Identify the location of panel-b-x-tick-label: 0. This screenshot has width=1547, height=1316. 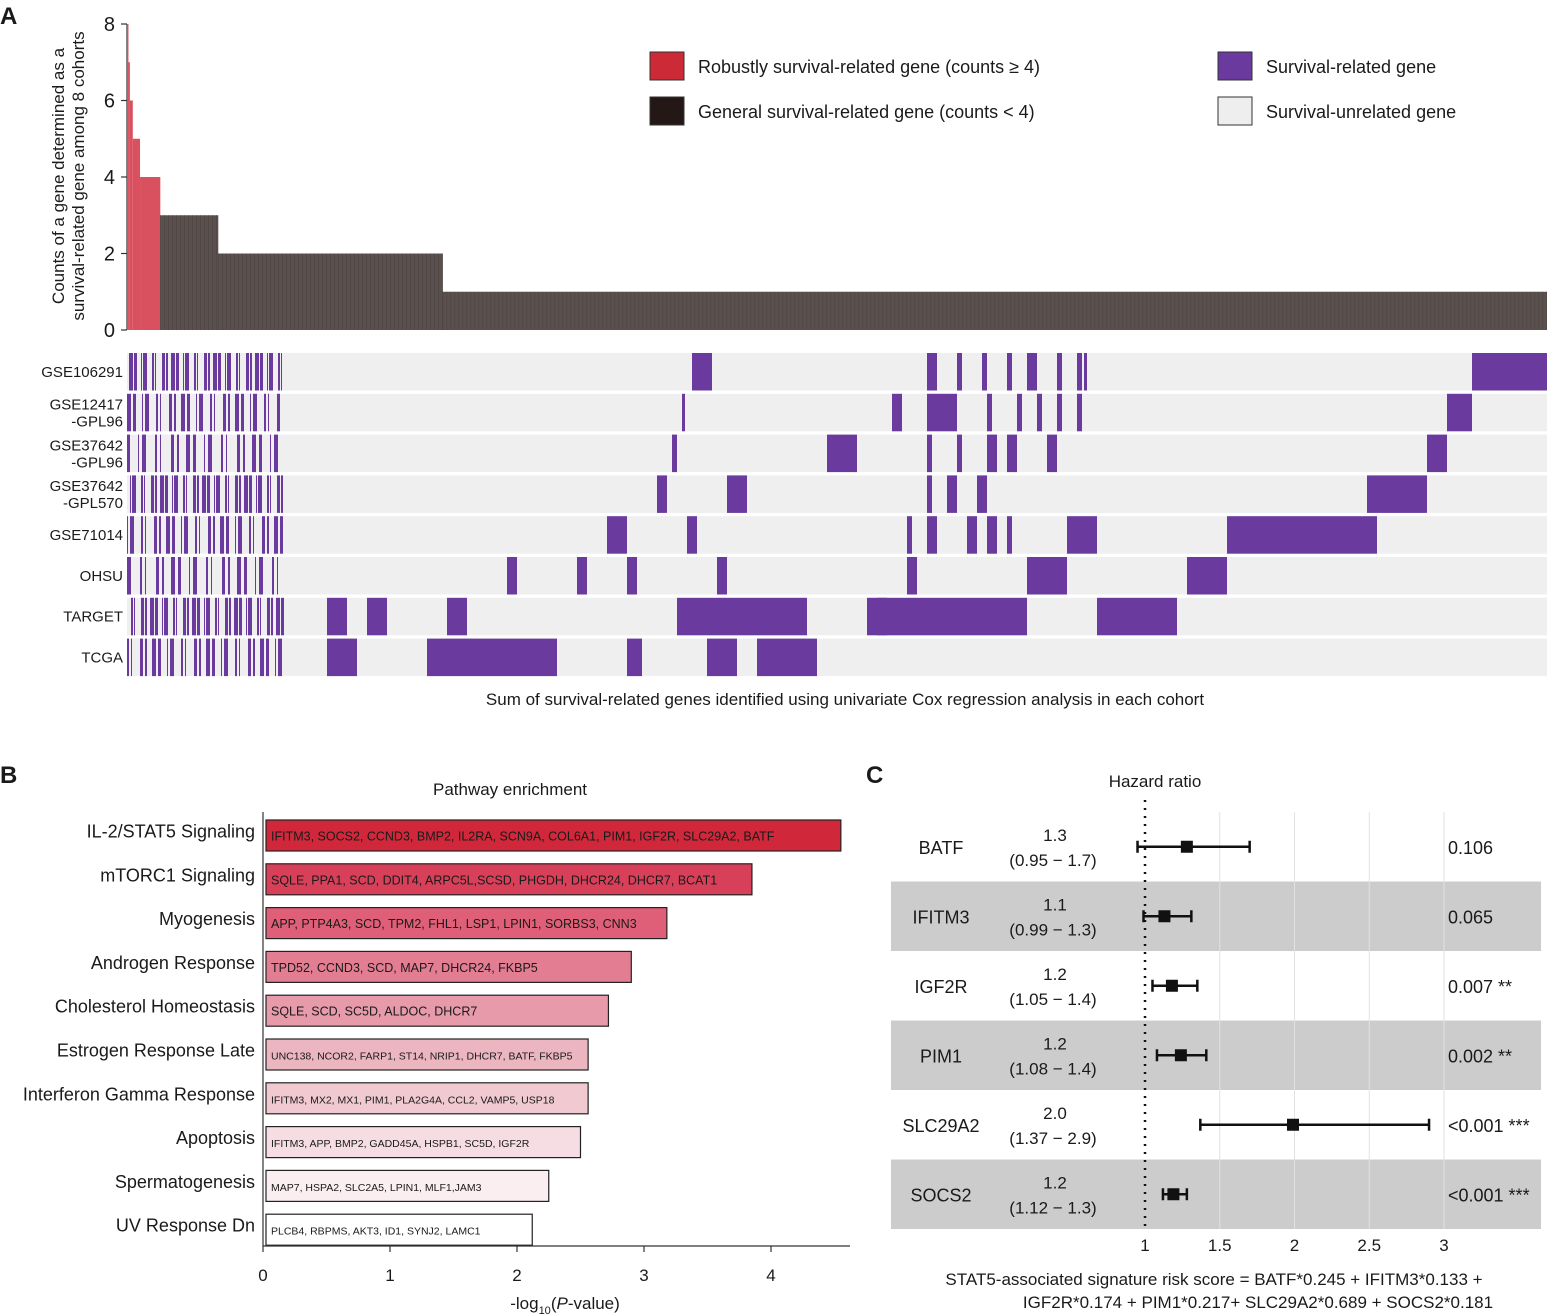
(262, 1275).